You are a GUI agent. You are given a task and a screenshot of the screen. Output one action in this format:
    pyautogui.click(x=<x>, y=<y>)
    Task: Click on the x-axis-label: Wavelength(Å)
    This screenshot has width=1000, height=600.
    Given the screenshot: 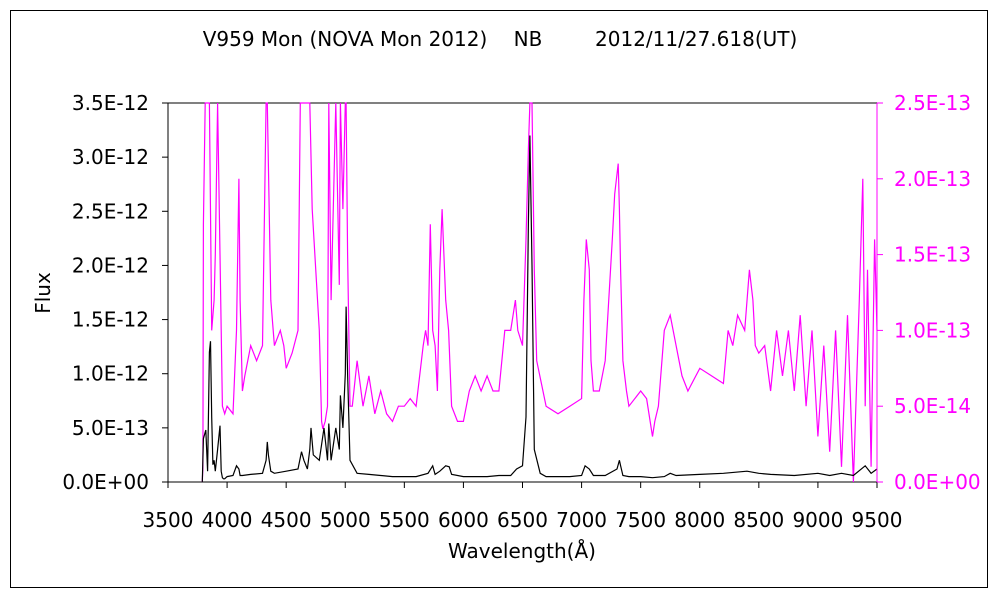 What is the action you would take?
    pyautogui.click(x=522, y=551)
    